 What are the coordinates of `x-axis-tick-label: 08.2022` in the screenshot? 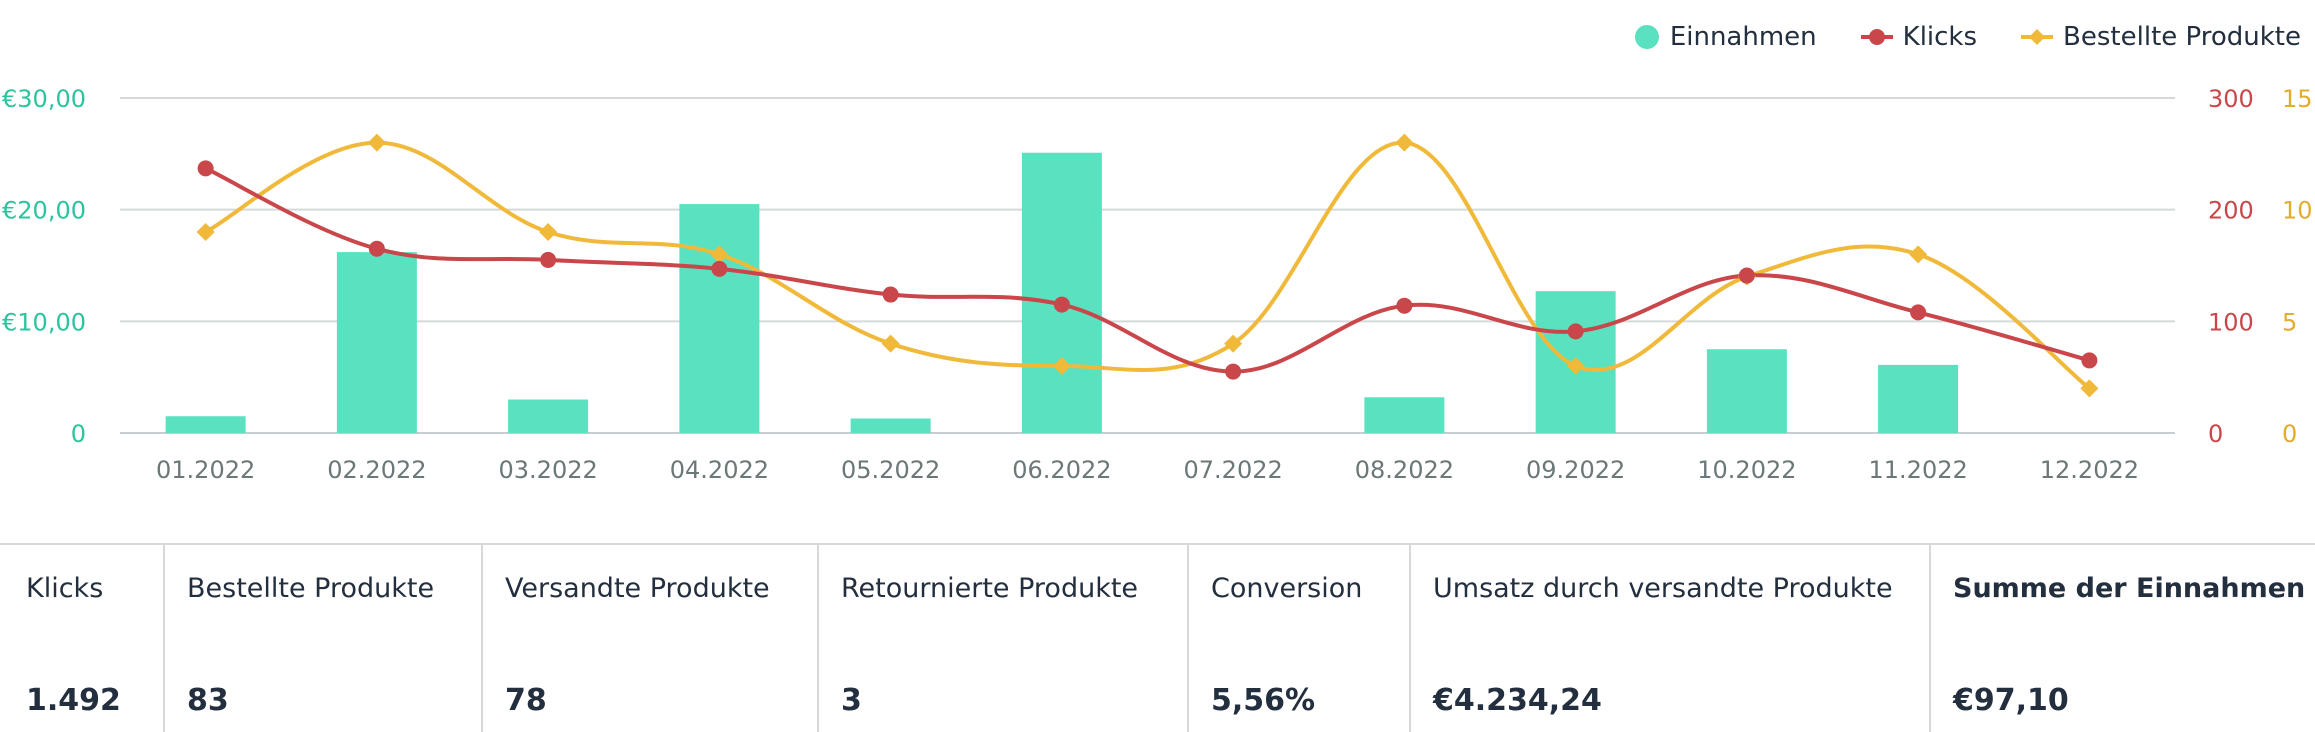 It's located at (1404, 470).